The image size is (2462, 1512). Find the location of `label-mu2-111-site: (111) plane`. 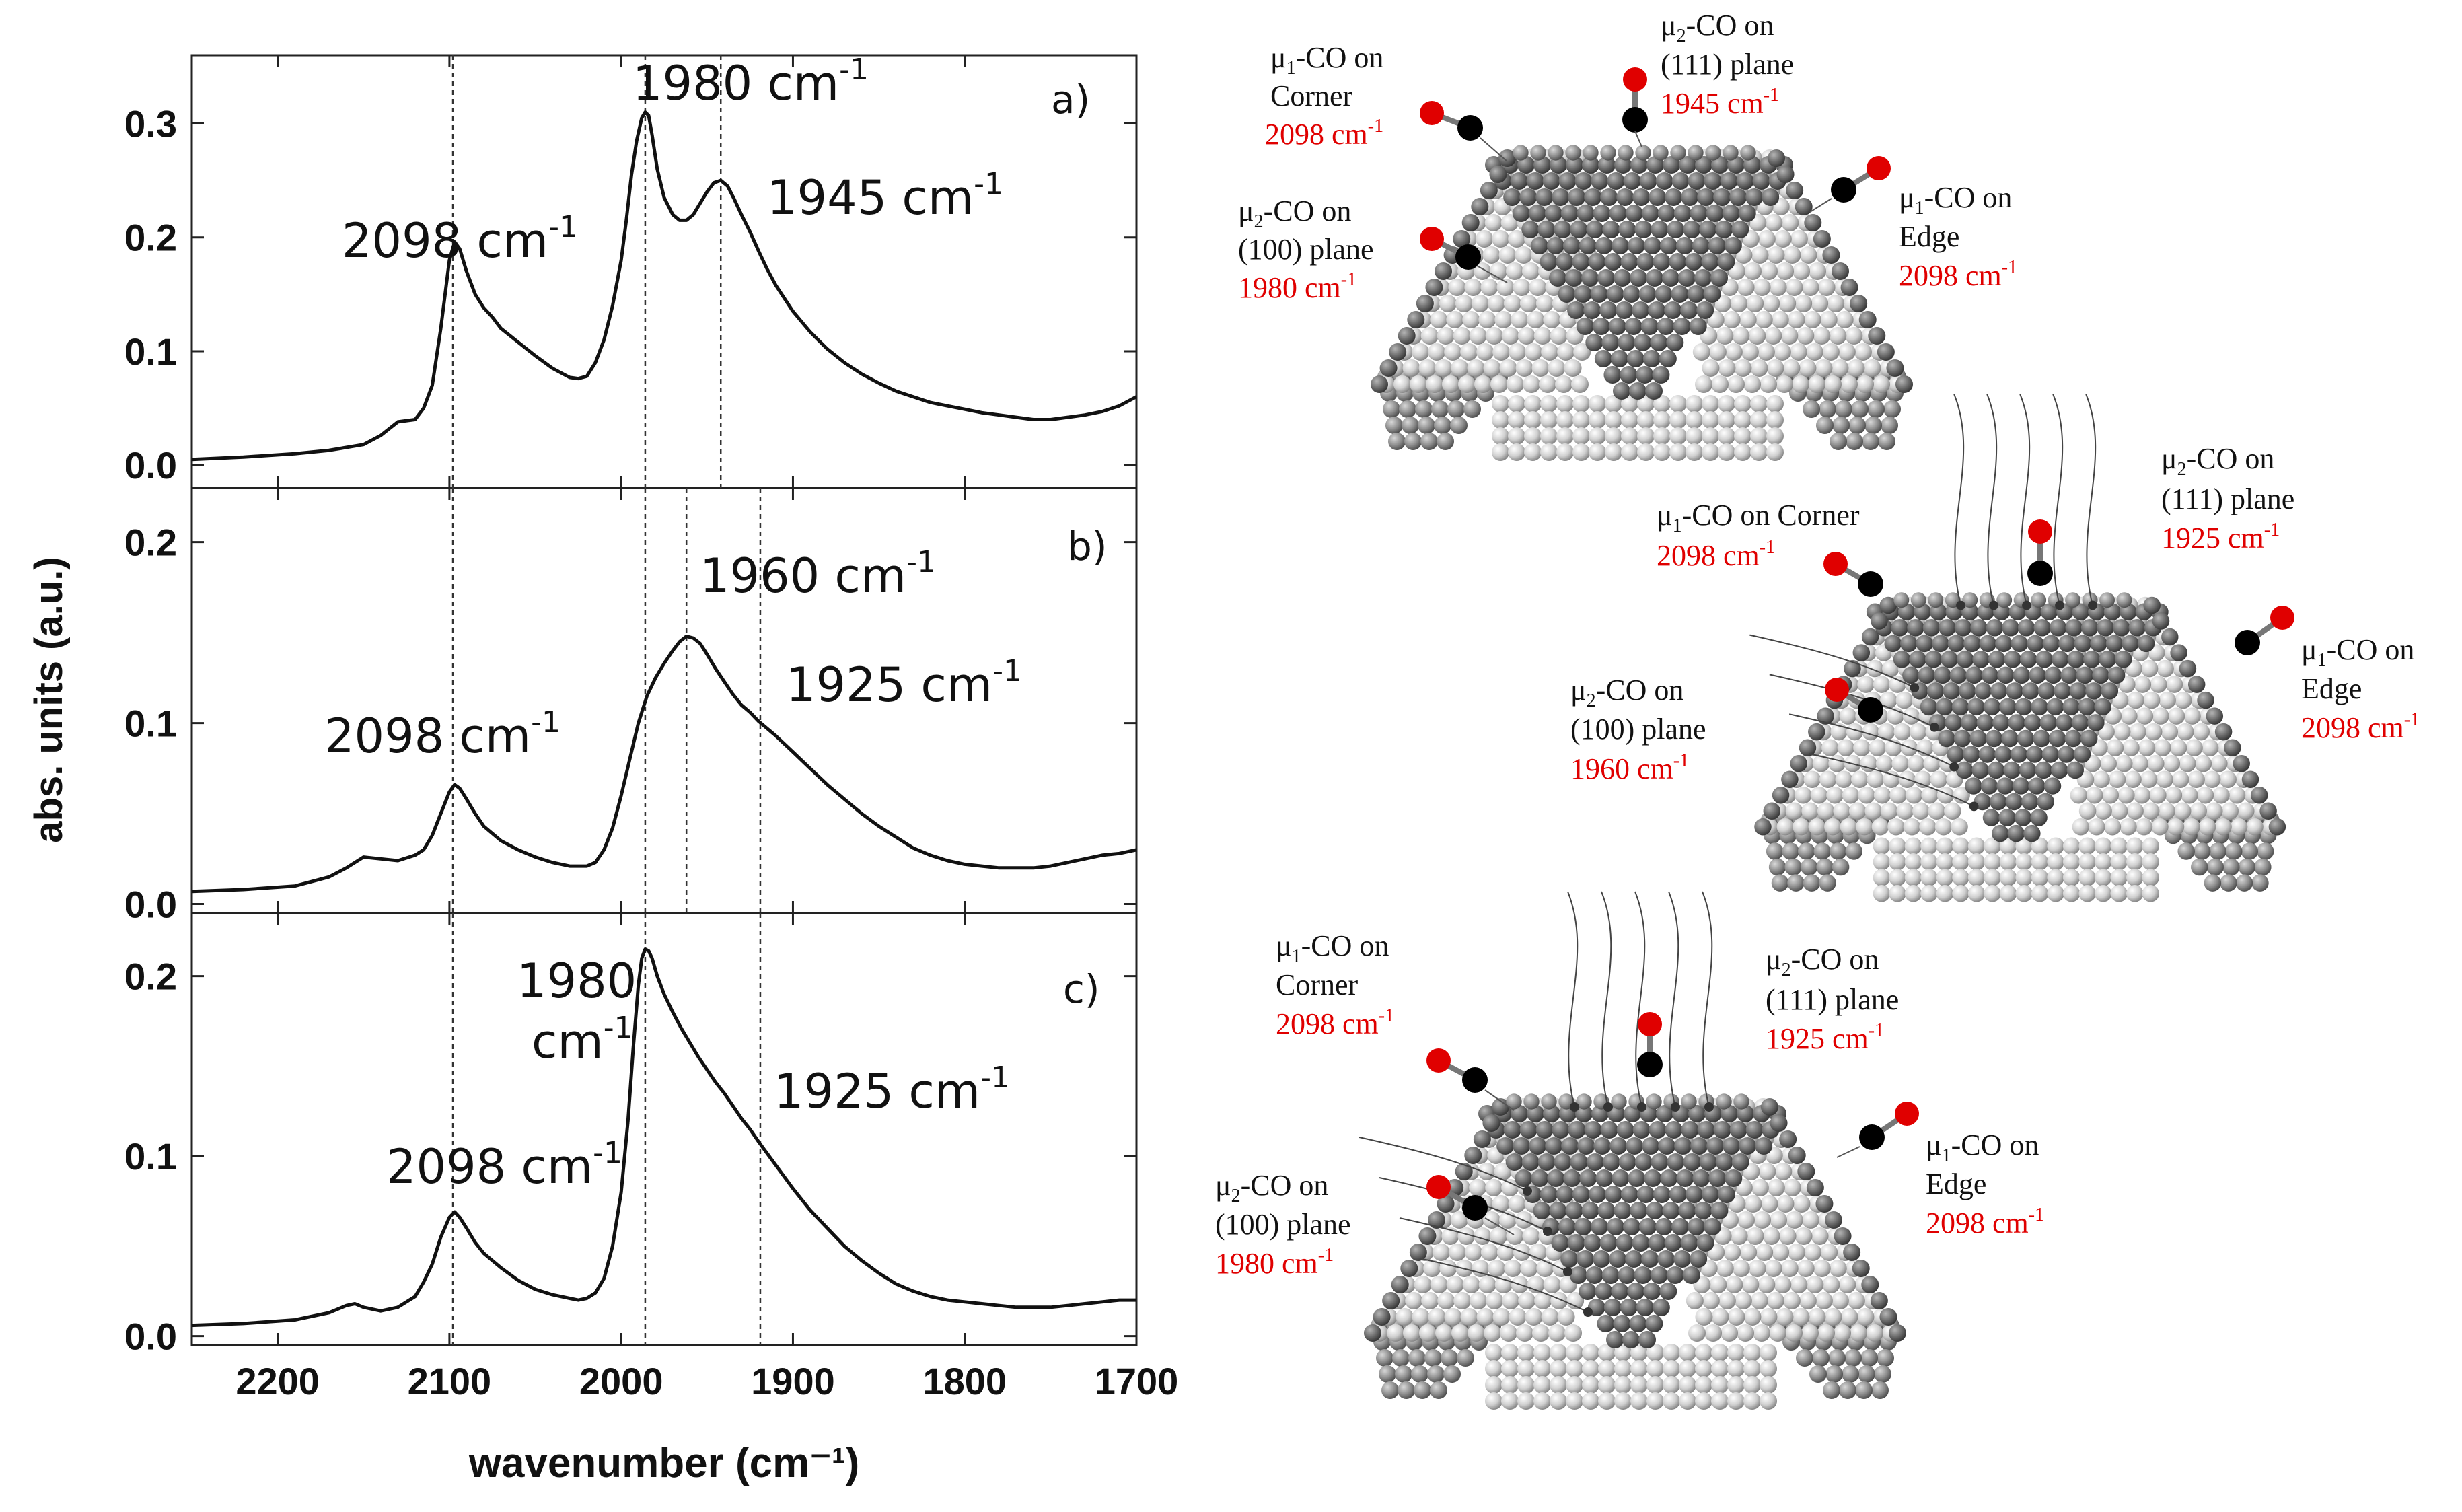

label-mu2-111-site: (111) plane is located at coordinates (1727, 64).